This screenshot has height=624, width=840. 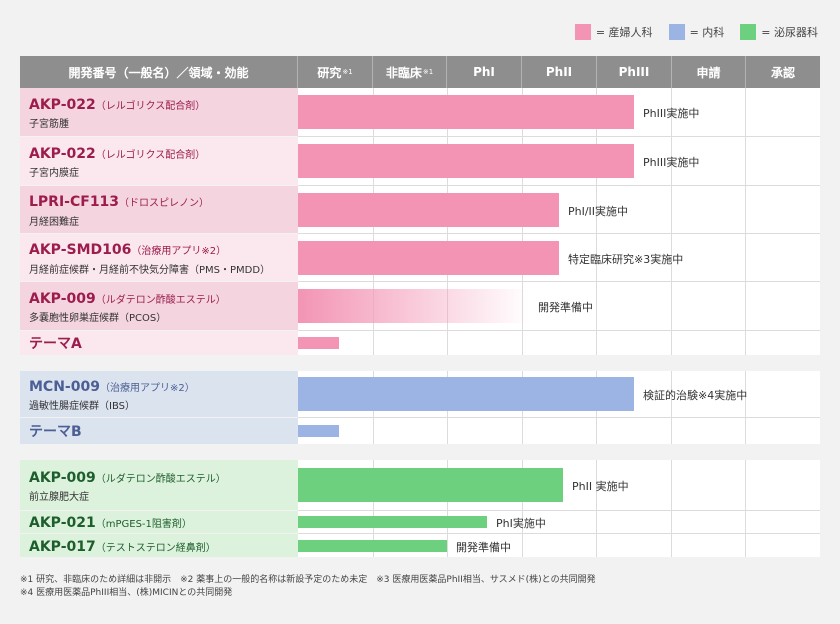 What do you see at coordinates (671, 162) in the screenshot?
I see `progress-status-label: PhIII実施中` at bounding box center [671, 162].